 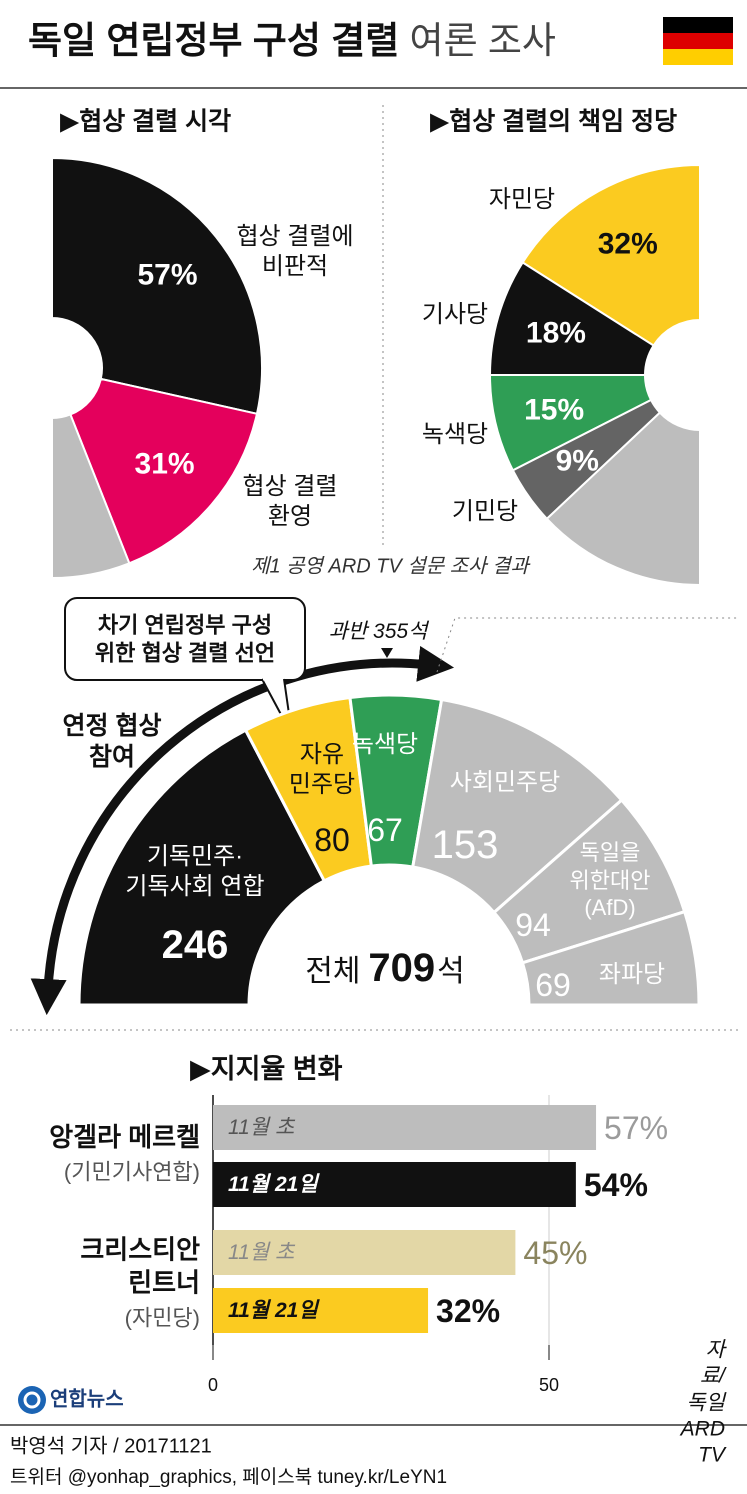 What do you see at coordinates (378, 631) in the screenshot?
I see `majority-label: 과반 355석` at bounding box center [378, 631].